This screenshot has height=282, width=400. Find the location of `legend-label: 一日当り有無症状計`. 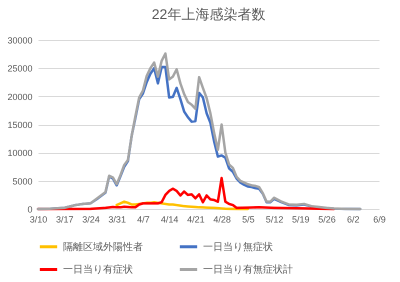

legend-label: 一日当り有無症状計 is located at coordinates (248, 270).